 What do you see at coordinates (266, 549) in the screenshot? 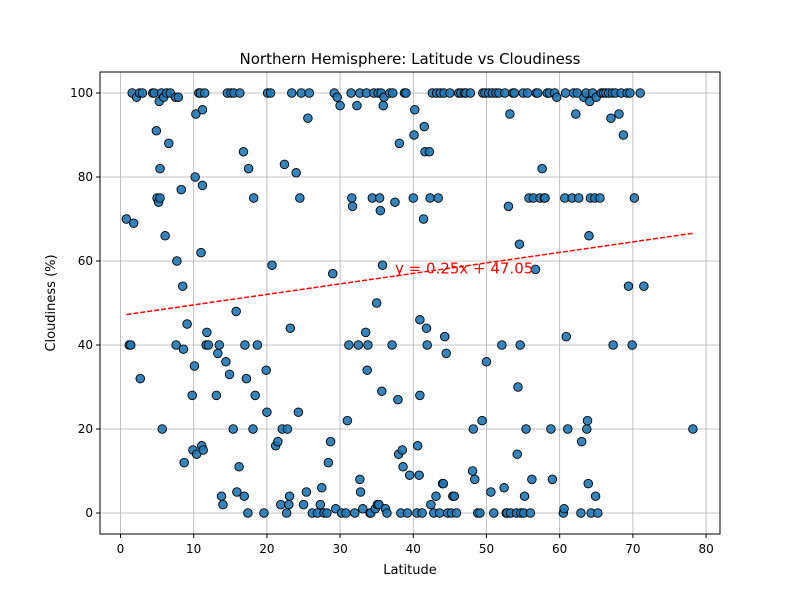
I see `x-tick-label: 20` at bounding box center [266, 549].